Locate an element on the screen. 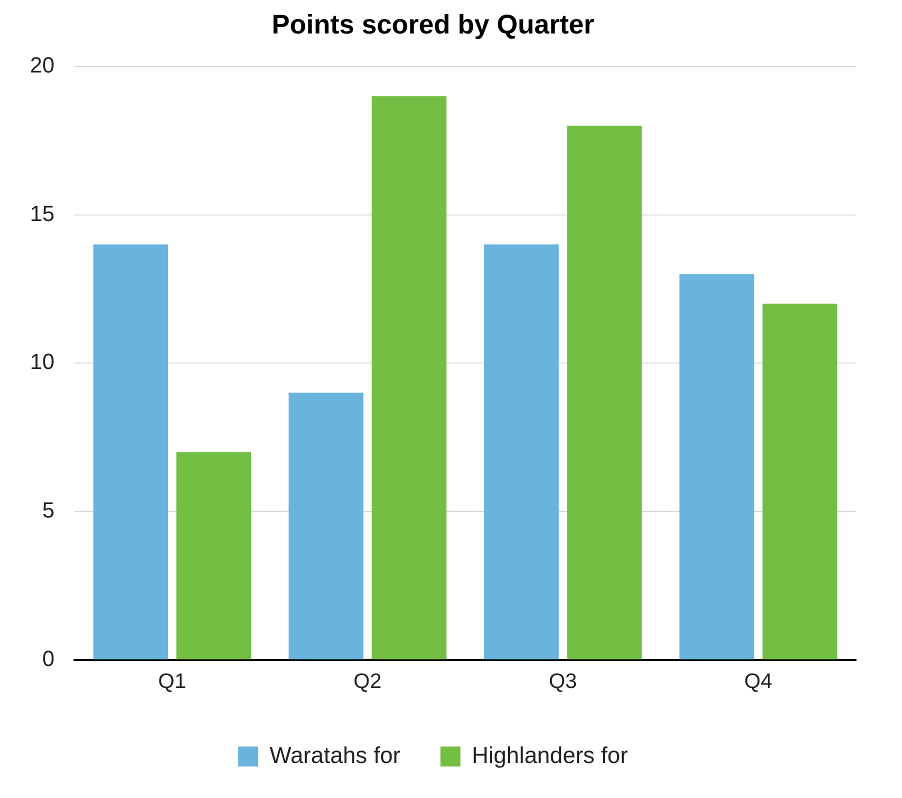 The width and height of the screenshot is (902, 798). legend-label: Waratahs for is located at coordinates (335, 755).